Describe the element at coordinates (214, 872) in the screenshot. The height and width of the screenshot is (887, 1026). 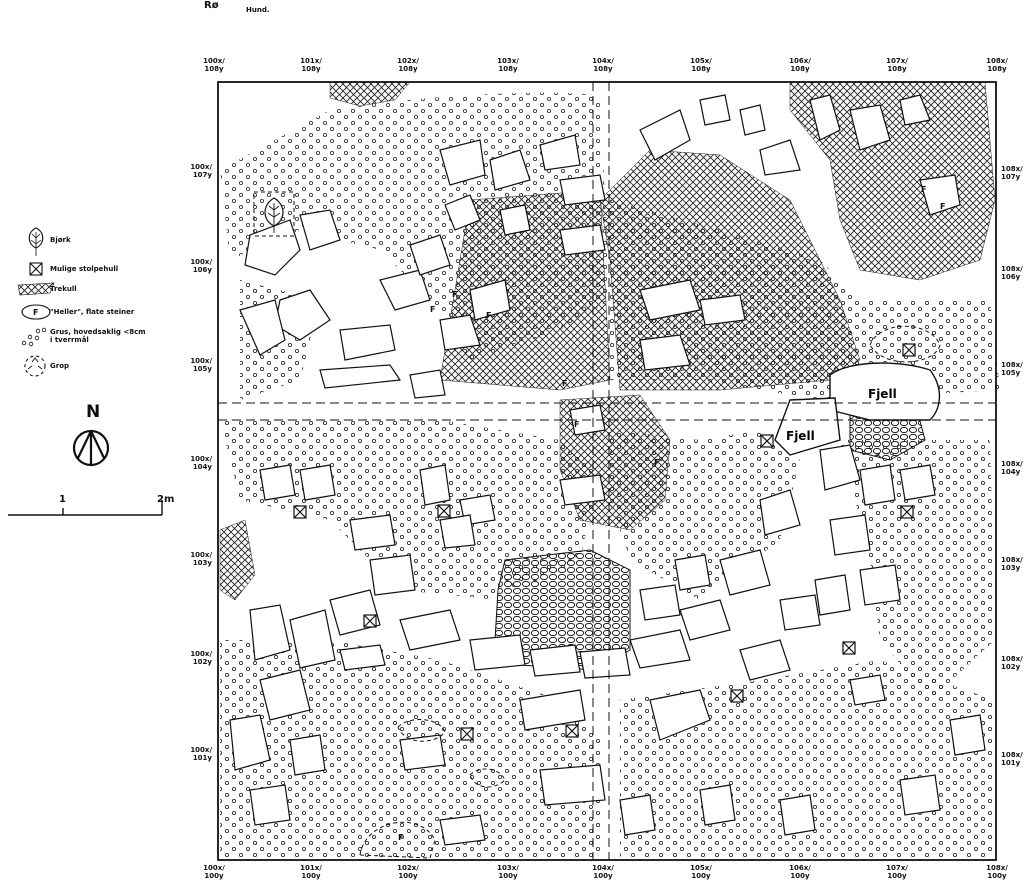
I see `grid-label-bottom: 100x/100y` at that location.